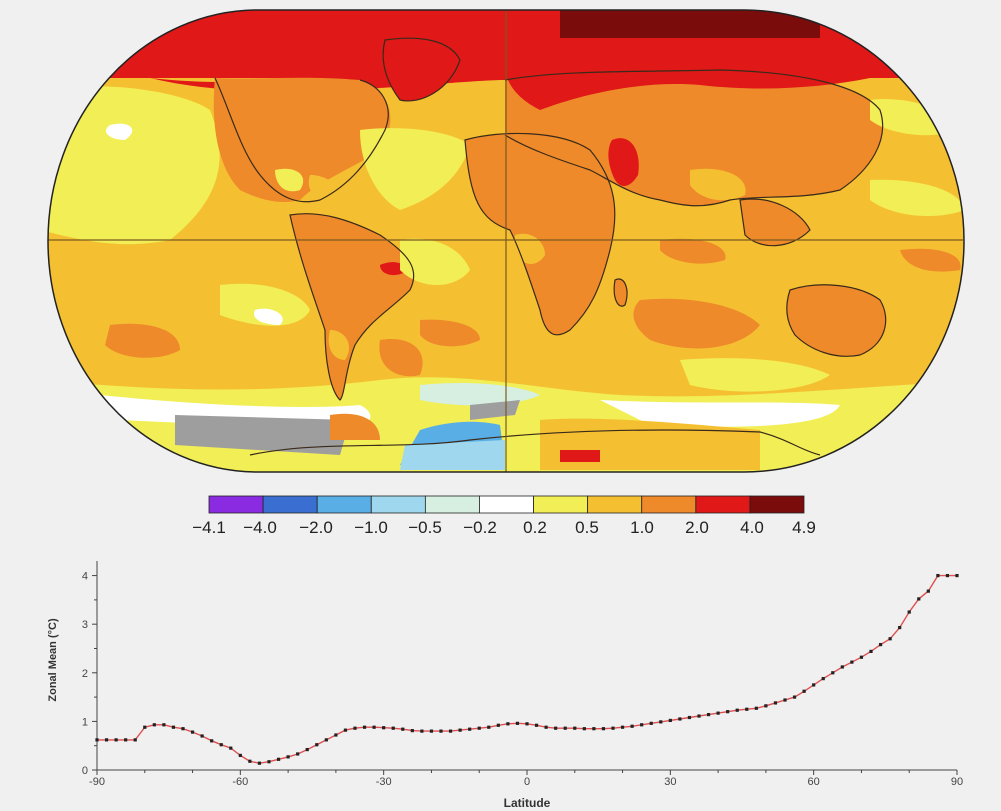 The height and width of the screenshot is (811, 1001). What do you see at coordinates (642, 527) in the screenshot?
I see `colorbar-label: 1.0` at bounding box center [642, 527].